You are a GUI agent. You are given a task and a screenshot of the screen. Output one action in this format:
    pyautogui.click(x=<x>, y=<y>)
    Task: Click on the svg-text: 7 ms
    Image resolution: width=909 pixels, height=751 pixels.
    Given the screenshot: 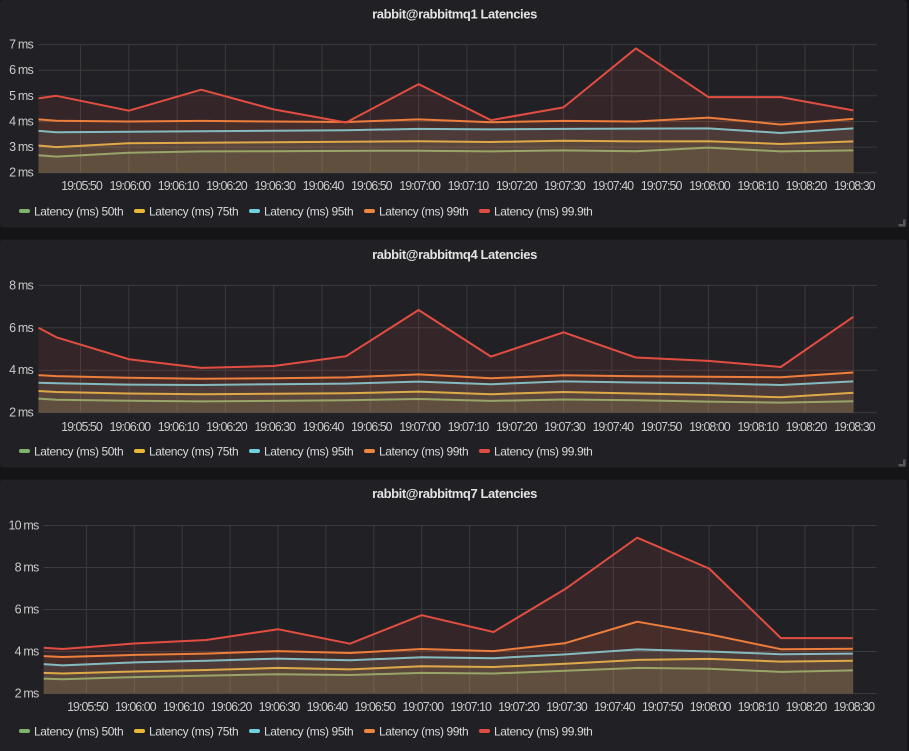 What is the action you would take?
    pyautogui.click(x=21, y=45)
    